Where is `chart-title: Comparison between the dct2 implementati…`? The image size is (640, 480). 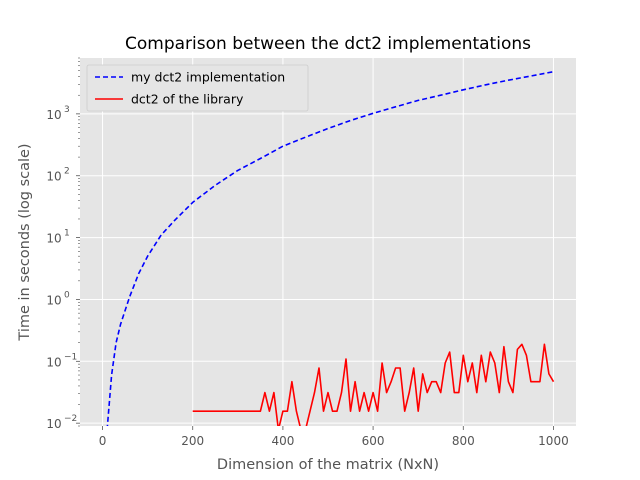 chart-title: Comparison between the dct2 implementati… is located at coordinates (328, 44).